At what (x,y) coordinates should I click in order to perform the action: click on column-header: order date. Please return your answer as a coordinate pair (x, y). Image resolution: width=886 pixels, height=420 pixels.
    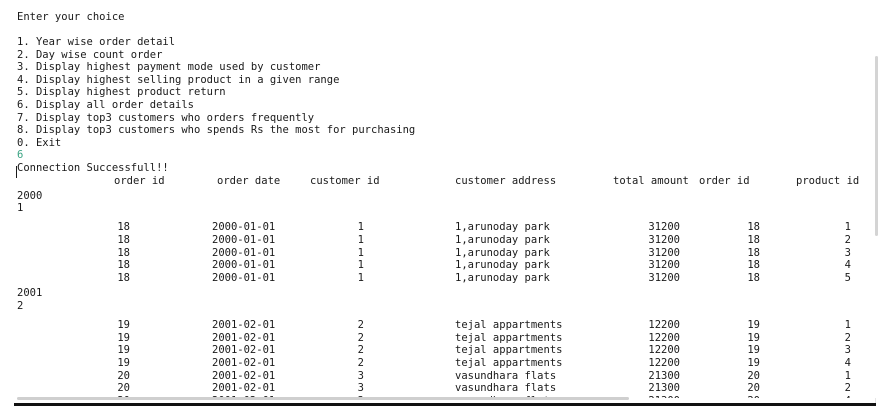
    Looking at the image, I should click on (249, 181).